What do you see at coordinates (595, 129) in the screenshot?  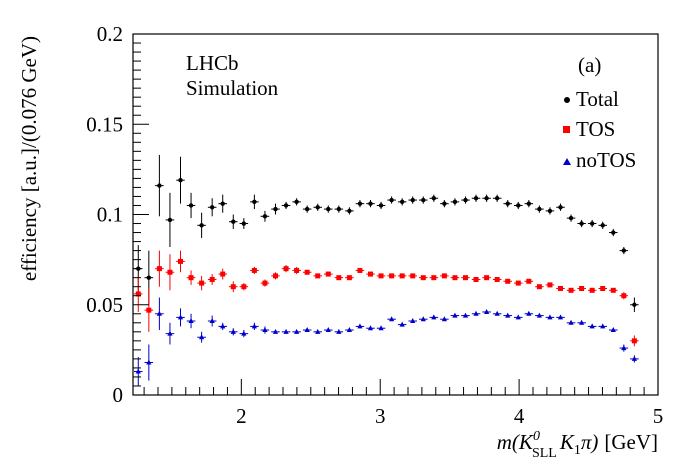 I see `legend-label-tos: TOS` at bounding box center [595, 129].